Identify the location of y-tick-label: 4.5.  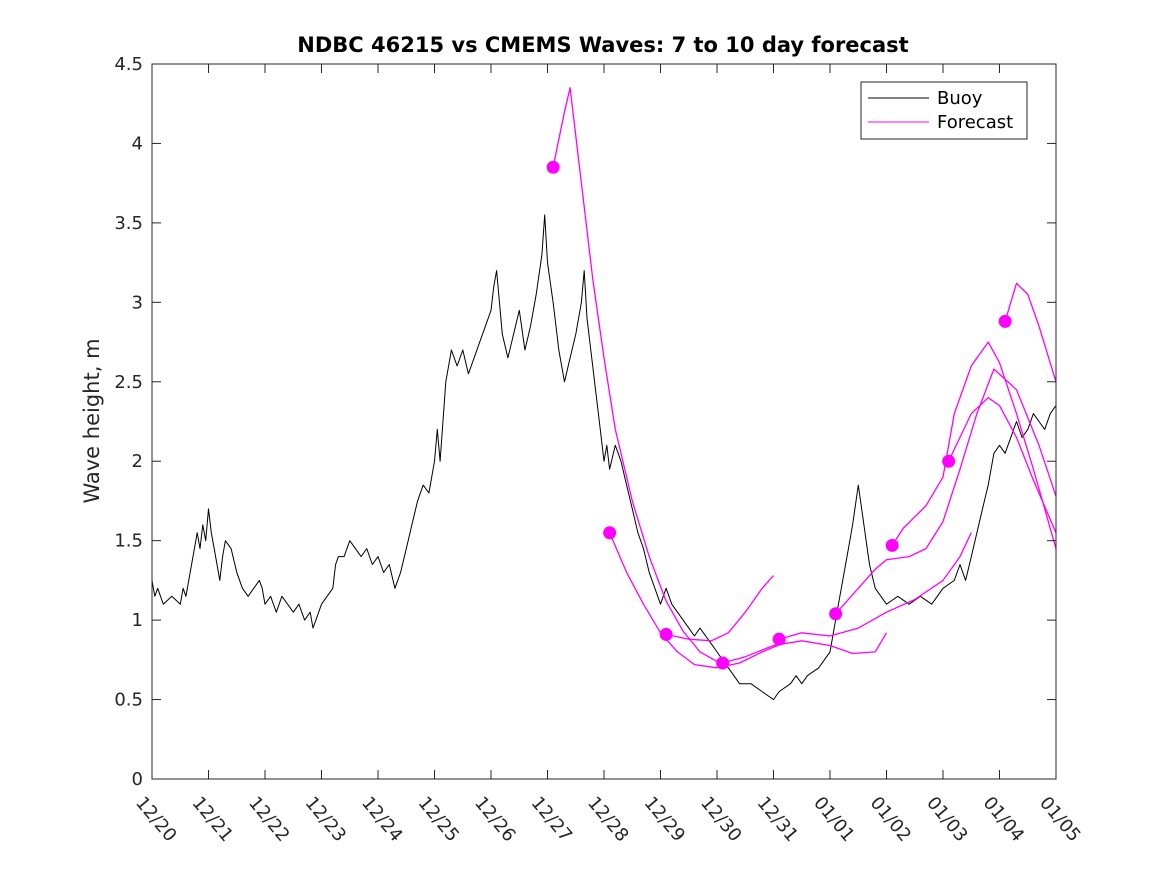
(128, 64).